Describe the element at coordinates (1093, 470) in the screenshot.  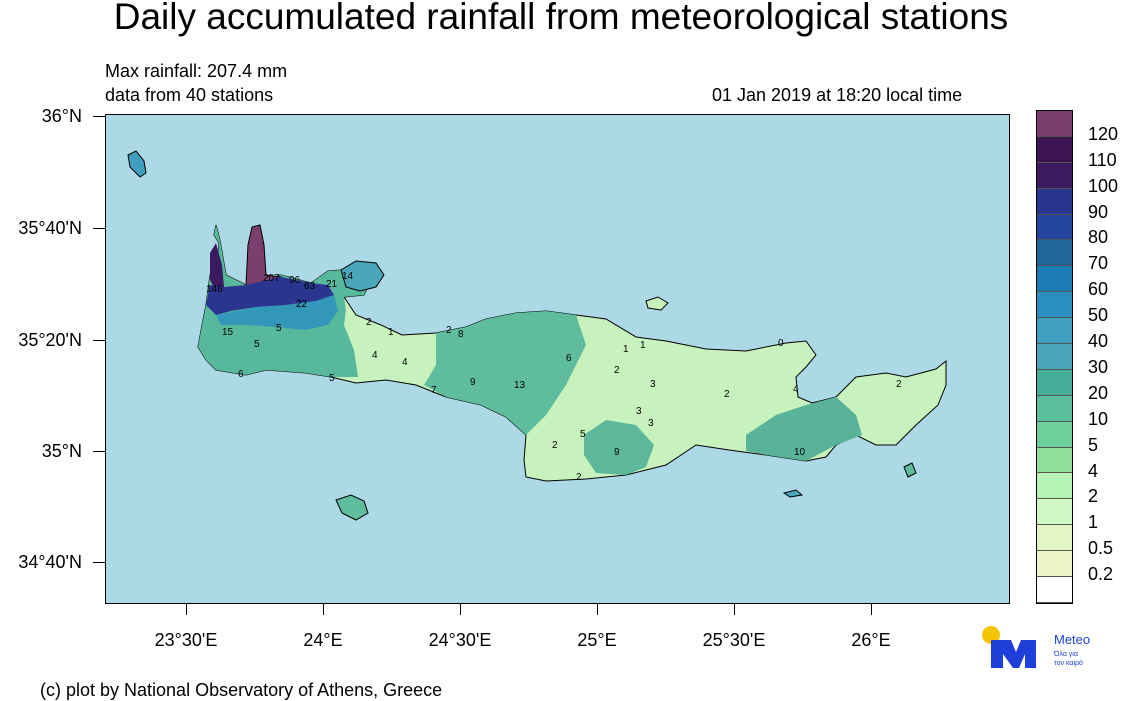
I see `colorbar-label: 4` at that location.